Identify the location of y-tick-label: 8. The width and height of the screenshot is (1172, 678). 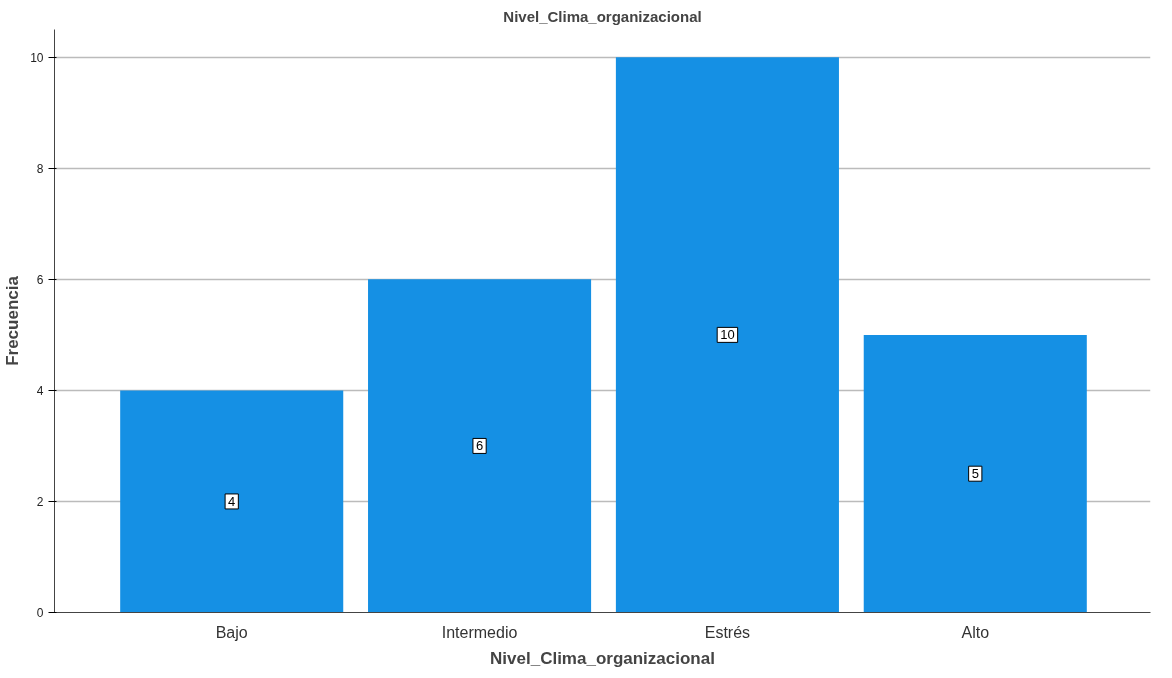
(40, 168).